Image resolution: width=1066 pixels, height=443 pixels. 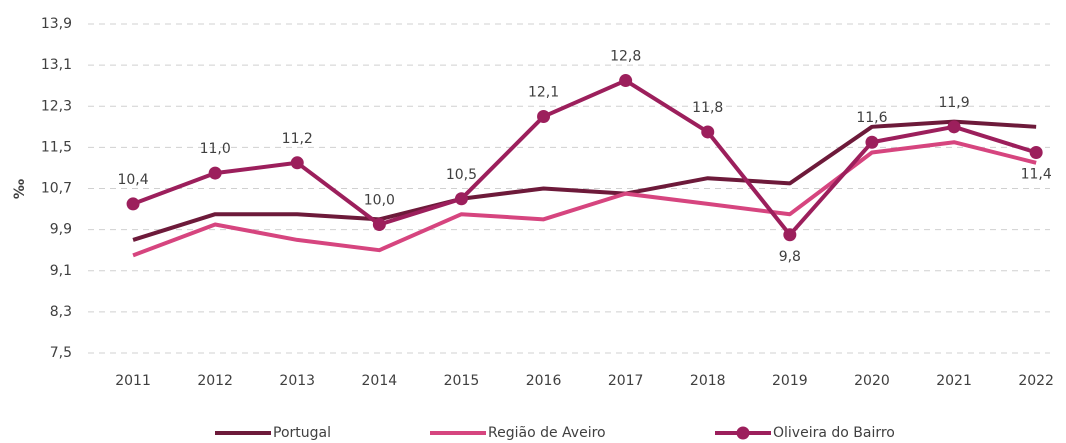 I want to click on x-tick-label: 2017, so click(x=626, y=381).